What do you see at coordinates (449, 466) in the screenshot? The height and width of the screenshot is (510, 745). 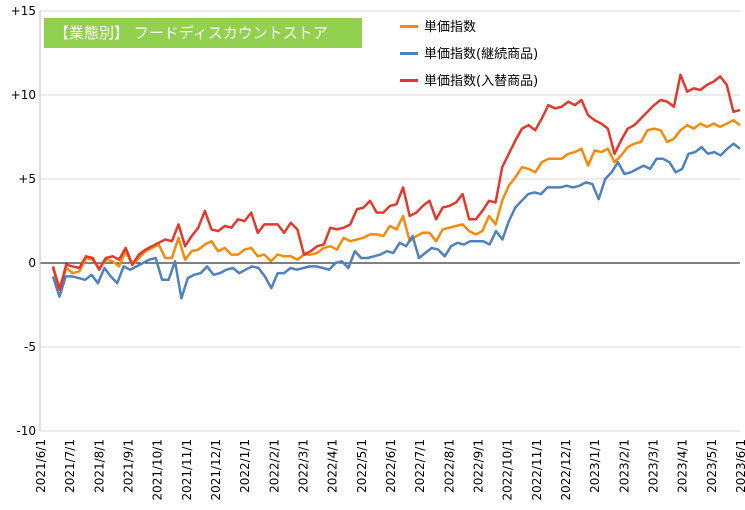 I see `x-tick-label: 2022/8/1` at bounding box center [449, 466].